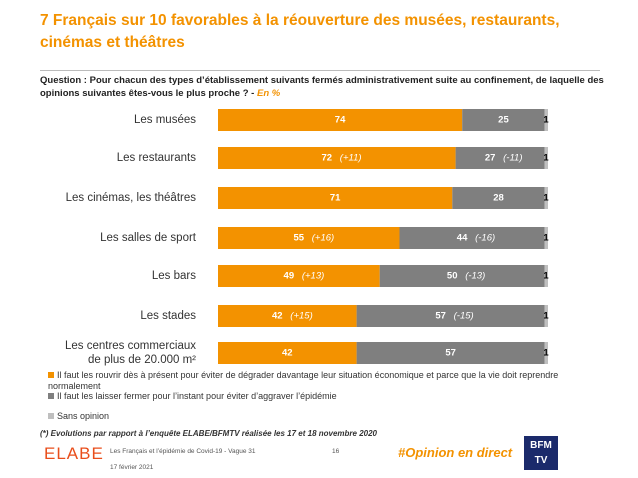 The width and height of the screenshot is (638, 478). What do you see at coordinates (318, 416) in the screenshot?
I see `legend-entry: Sans opinion` at bounding box center [318, 416].